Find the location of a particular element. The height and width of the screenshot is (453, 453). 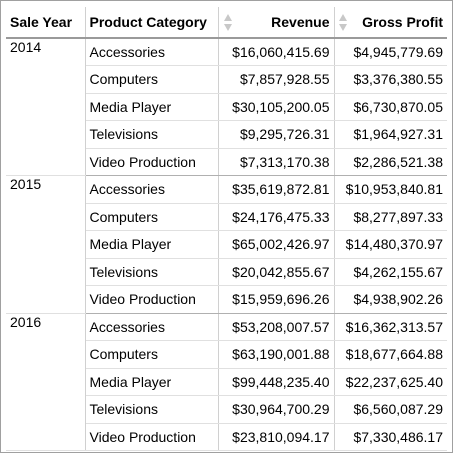

revenue-cell: $99,448,235.40 is located at coordinates (276, 382).